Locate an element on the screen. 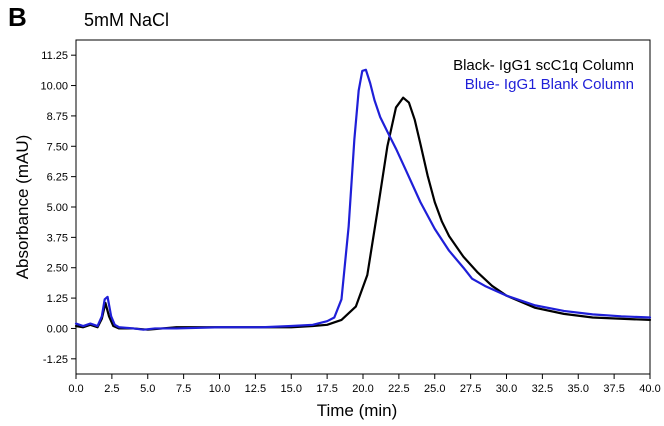  x-tick-label: 12.5 is located at coordinates (255, 389).